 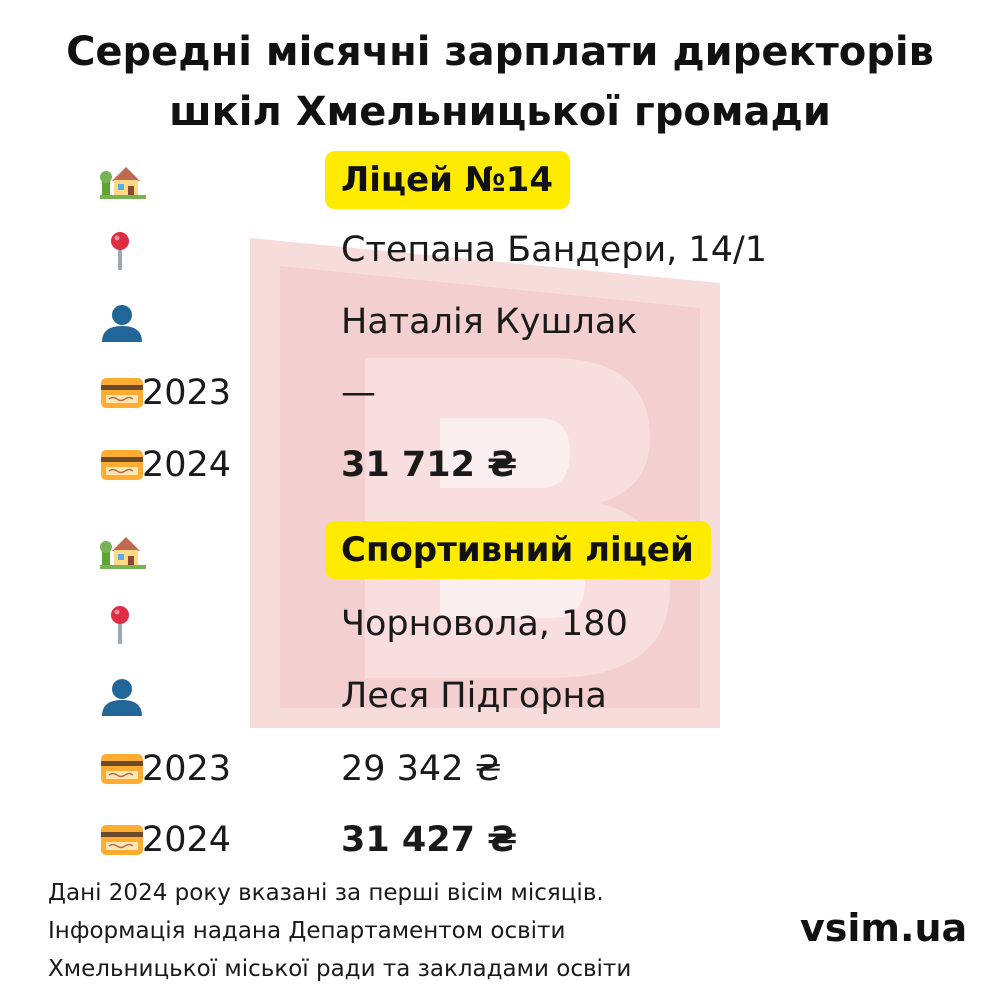 What do you see at coordinates (429, 465) in the screenshot?
I see `school-1-salary-2024: 31 712 ₴` at bounding box center [429, 465].